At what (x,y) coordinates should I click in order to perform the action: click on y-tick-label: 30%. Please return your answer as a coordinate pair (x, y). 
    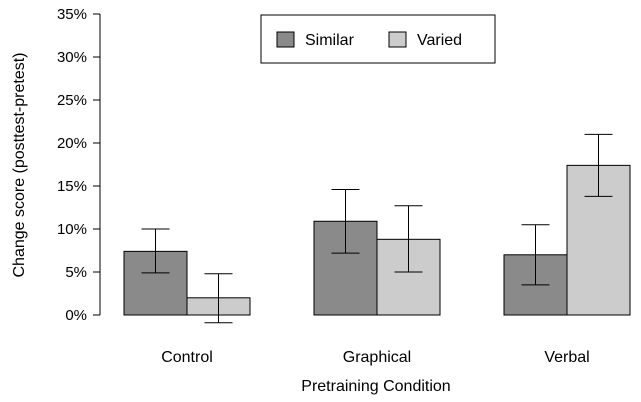
    Looking at the image, I should click on (72, 57).